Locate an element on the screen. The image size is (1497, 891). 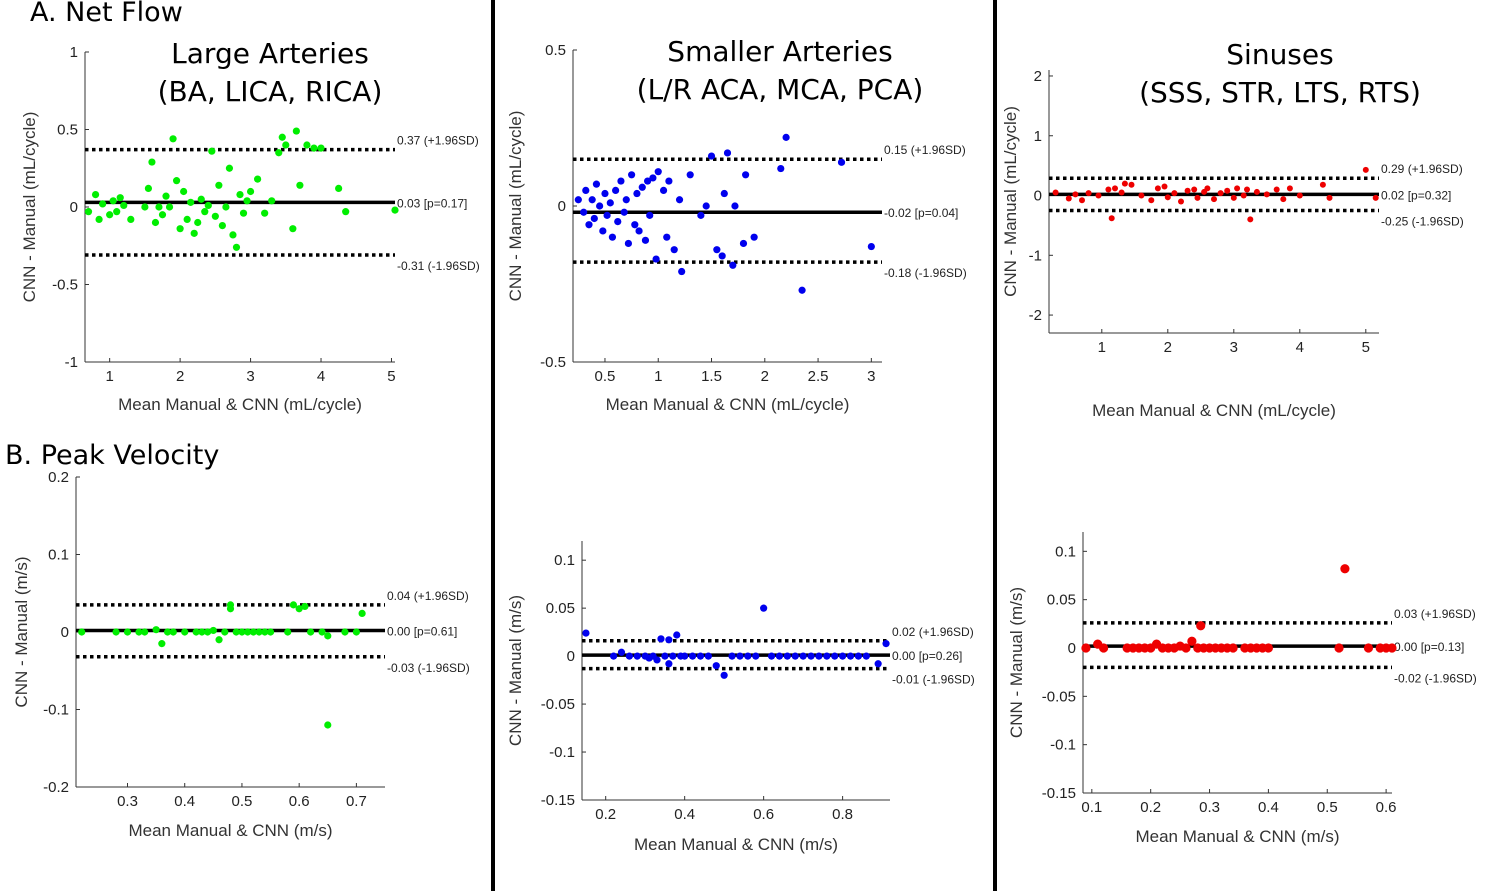
pv-sinuses-x-tick-label: 0.5 is located at coordinates (1327, 807).